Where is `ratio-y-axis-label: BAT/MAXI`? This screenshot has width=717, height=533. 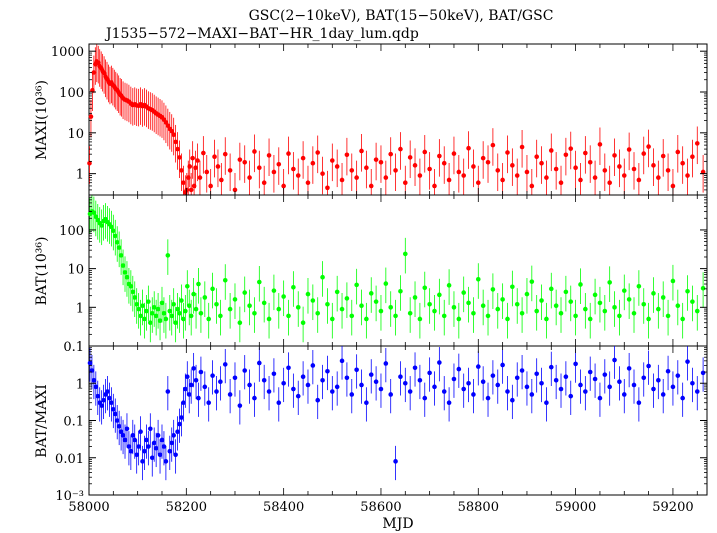 ratio-y-axis-label: BAT/MAXI is located at coordinates (42, 421).